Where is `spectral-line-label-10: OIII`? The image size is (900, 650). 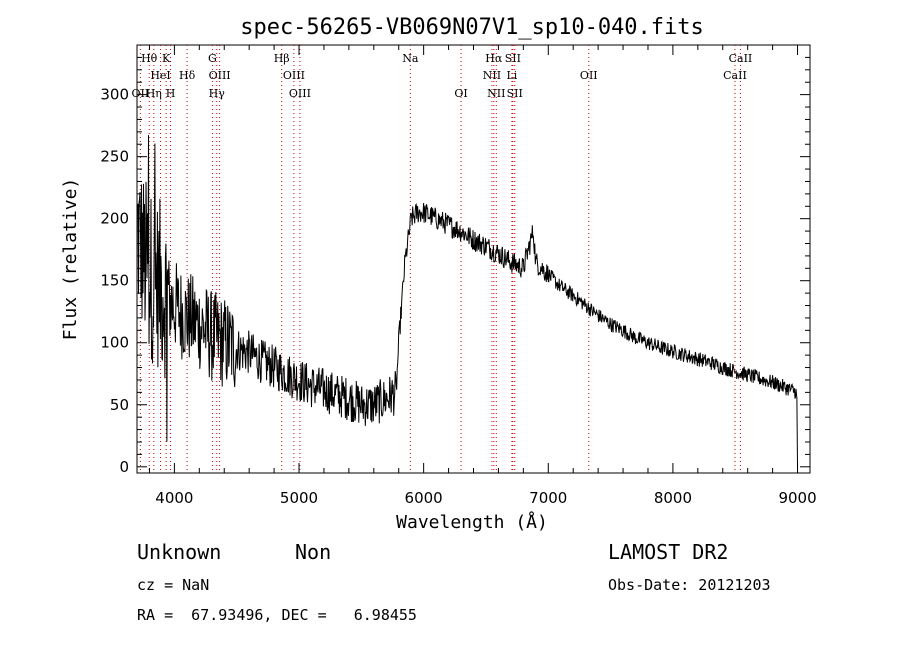 spectral-line-label-10: OIII is located at coordinates (220, 75).